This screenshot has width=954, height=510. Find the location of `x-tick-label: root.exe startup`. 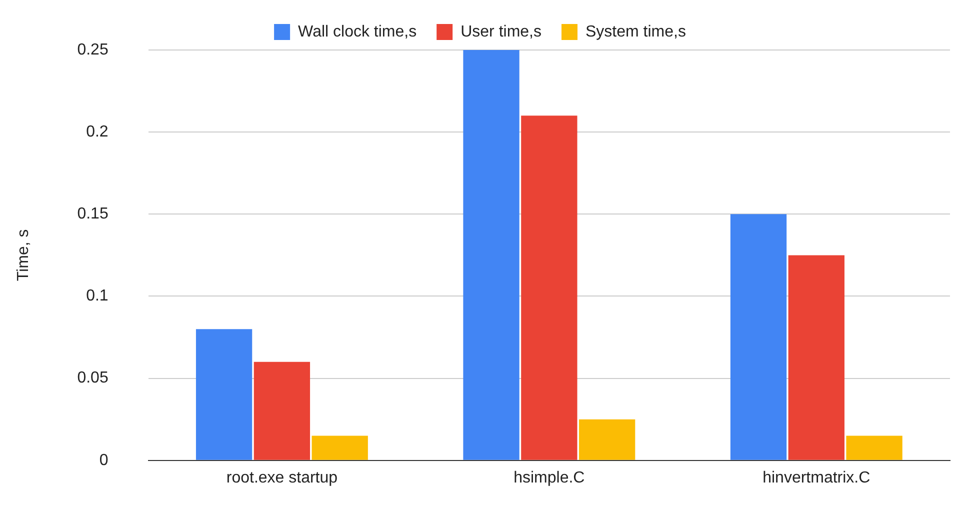

x-tick-label: root.exe startup is located at coordinates (282, 477).